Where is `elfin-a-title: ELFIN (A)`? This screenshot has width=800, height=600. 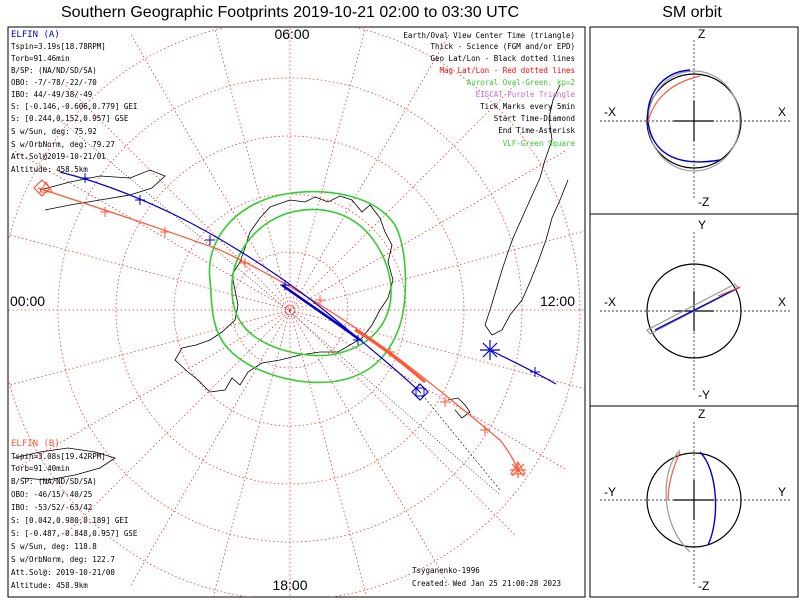
elfin-a-title: ELFIN (A) is located at coordinates (35, 35).